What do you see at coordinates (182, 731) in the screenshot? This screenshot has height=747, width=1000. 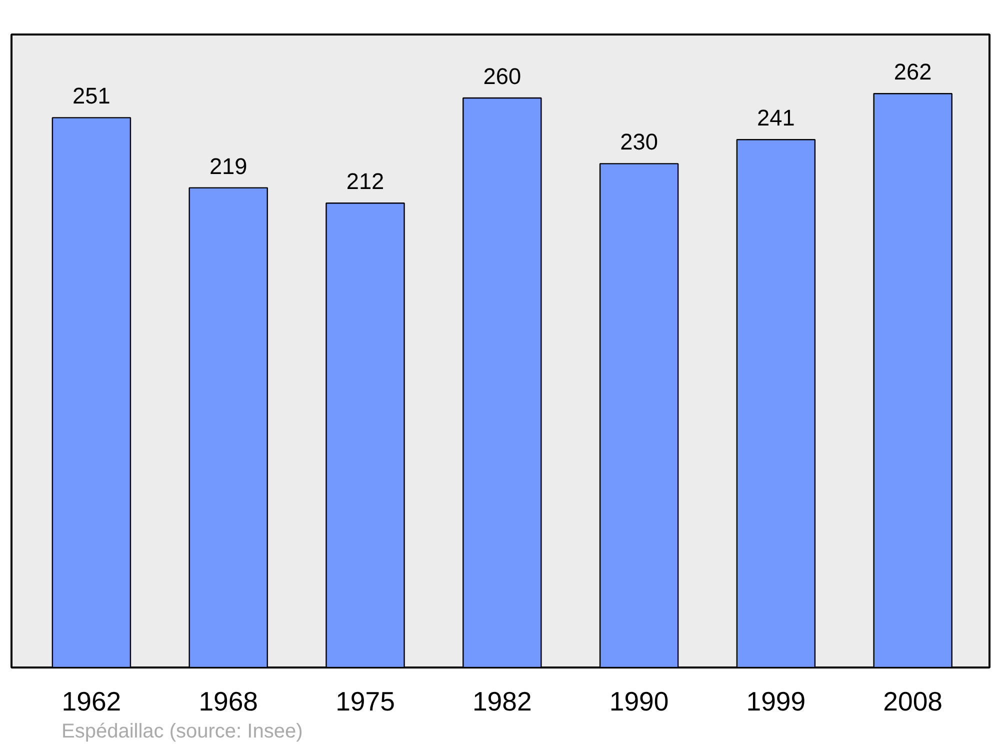 I see `text: Espédaillac (source: Insee)` at bounding box center [182, 731].